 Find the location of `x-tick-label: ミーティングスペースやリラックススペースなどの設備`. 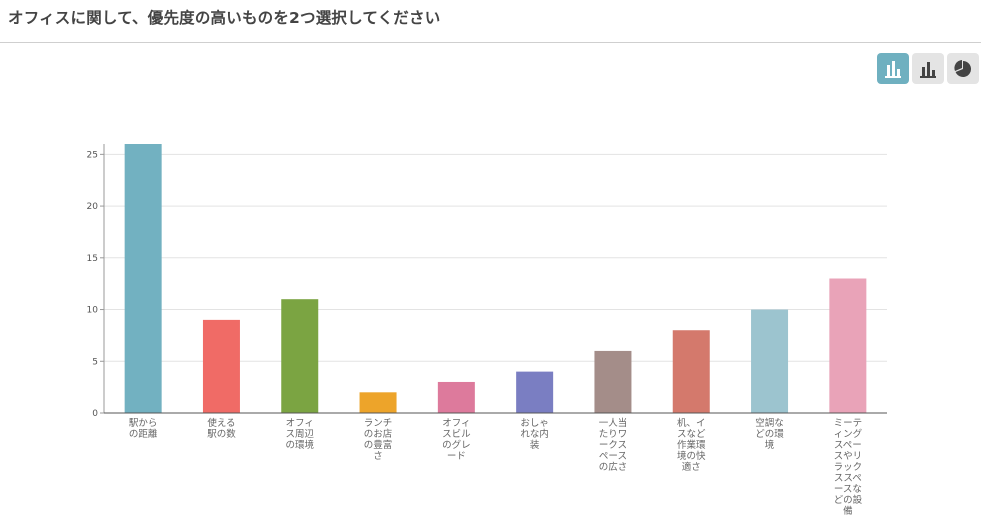

x-tick-label: ミーティングスペースやリラックススペースなどの設備 is located at coordinates (848, 467).